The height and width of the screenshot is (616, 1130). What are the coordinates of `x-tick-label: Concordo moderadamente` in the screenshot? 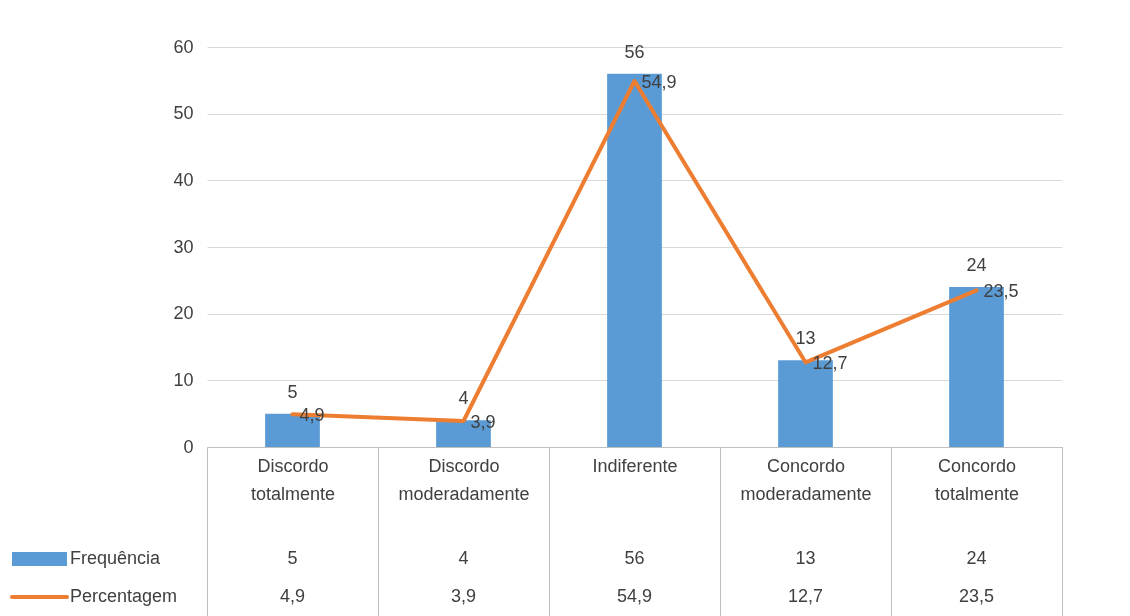 It's located at (806, 479).